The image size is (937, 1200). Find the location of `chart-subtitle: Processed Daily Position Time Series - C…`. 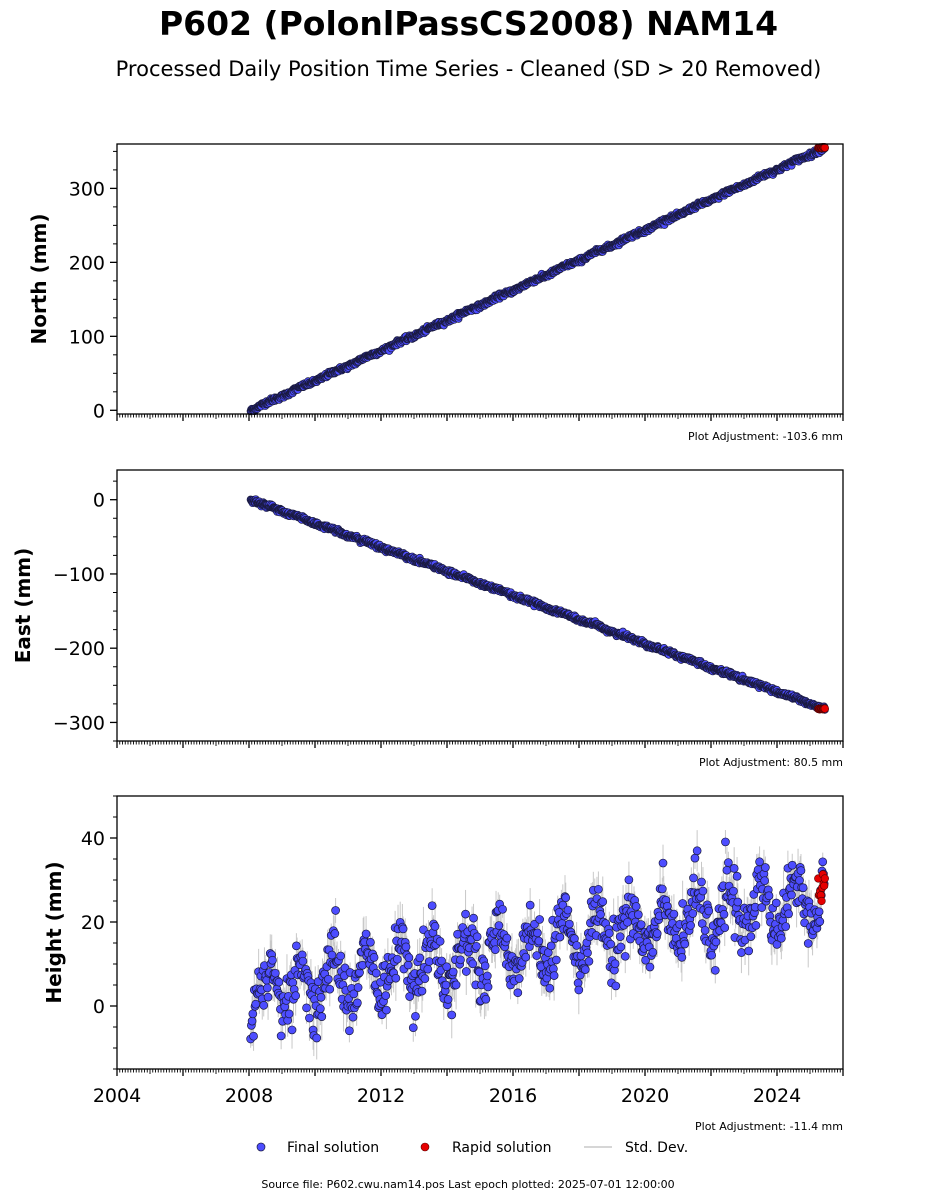

chart-subtitle: Processed Daily Position Time Series - C… is located at coordinates (468, 69).